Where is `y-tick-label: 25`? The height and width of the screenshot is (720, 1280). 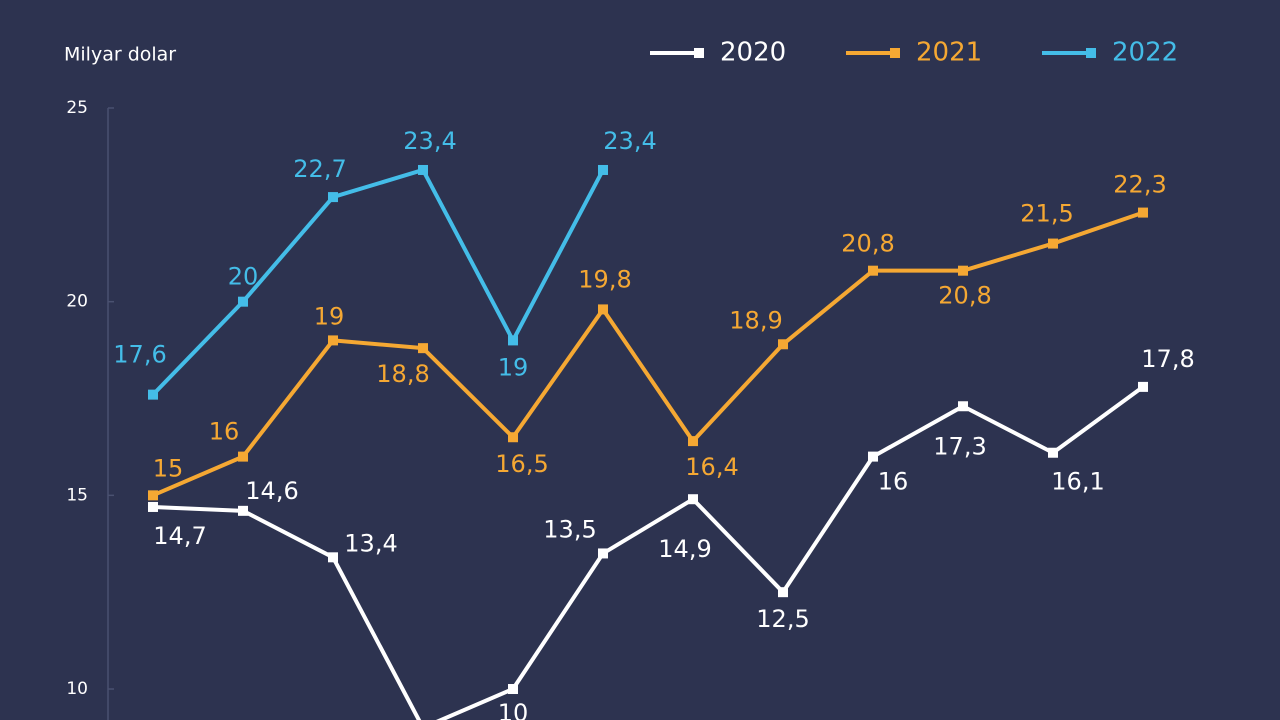 y-tick-label: 25 is located at coordinates (77, 108).